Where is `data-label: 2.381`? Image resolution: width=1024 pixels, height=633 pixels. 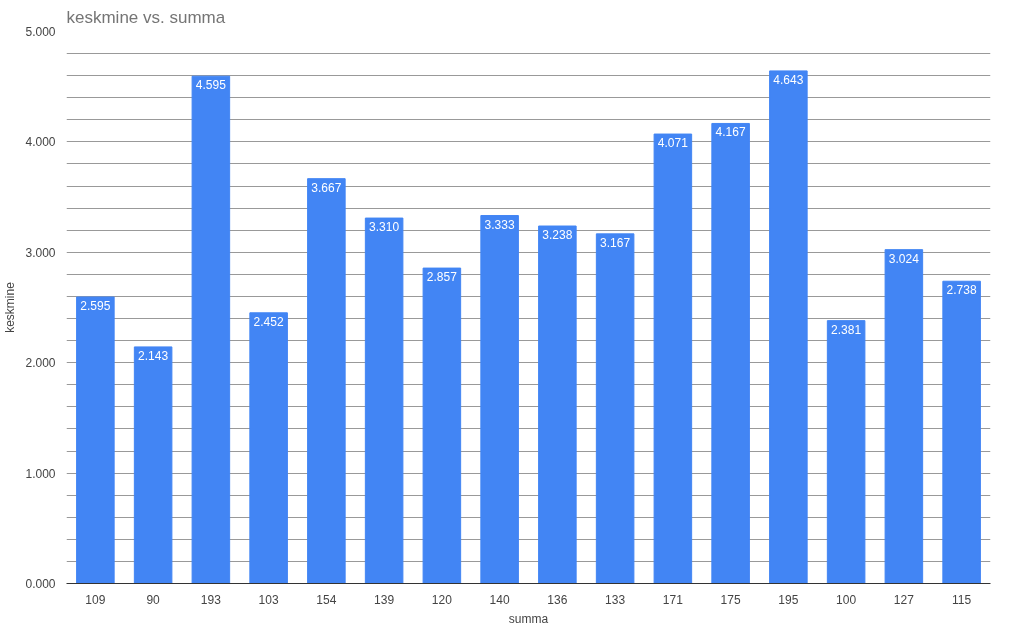 data-label: 2.381 is located at coordinates (846, 329).